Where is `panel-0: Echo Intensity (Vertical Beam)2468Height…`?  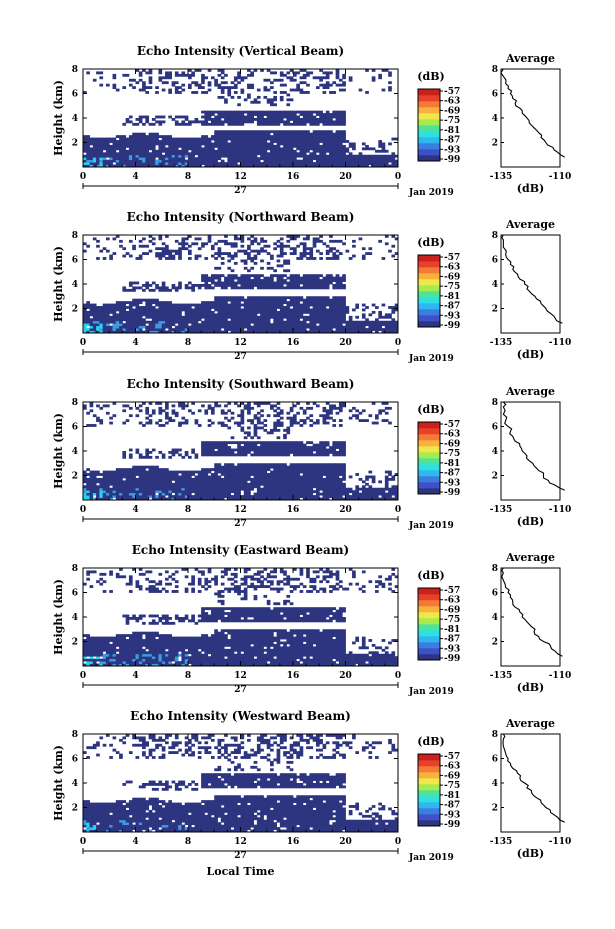
panel-0: Echo Intensity (Vertical Beam)2468Height… is located at coordinates (311, 121).